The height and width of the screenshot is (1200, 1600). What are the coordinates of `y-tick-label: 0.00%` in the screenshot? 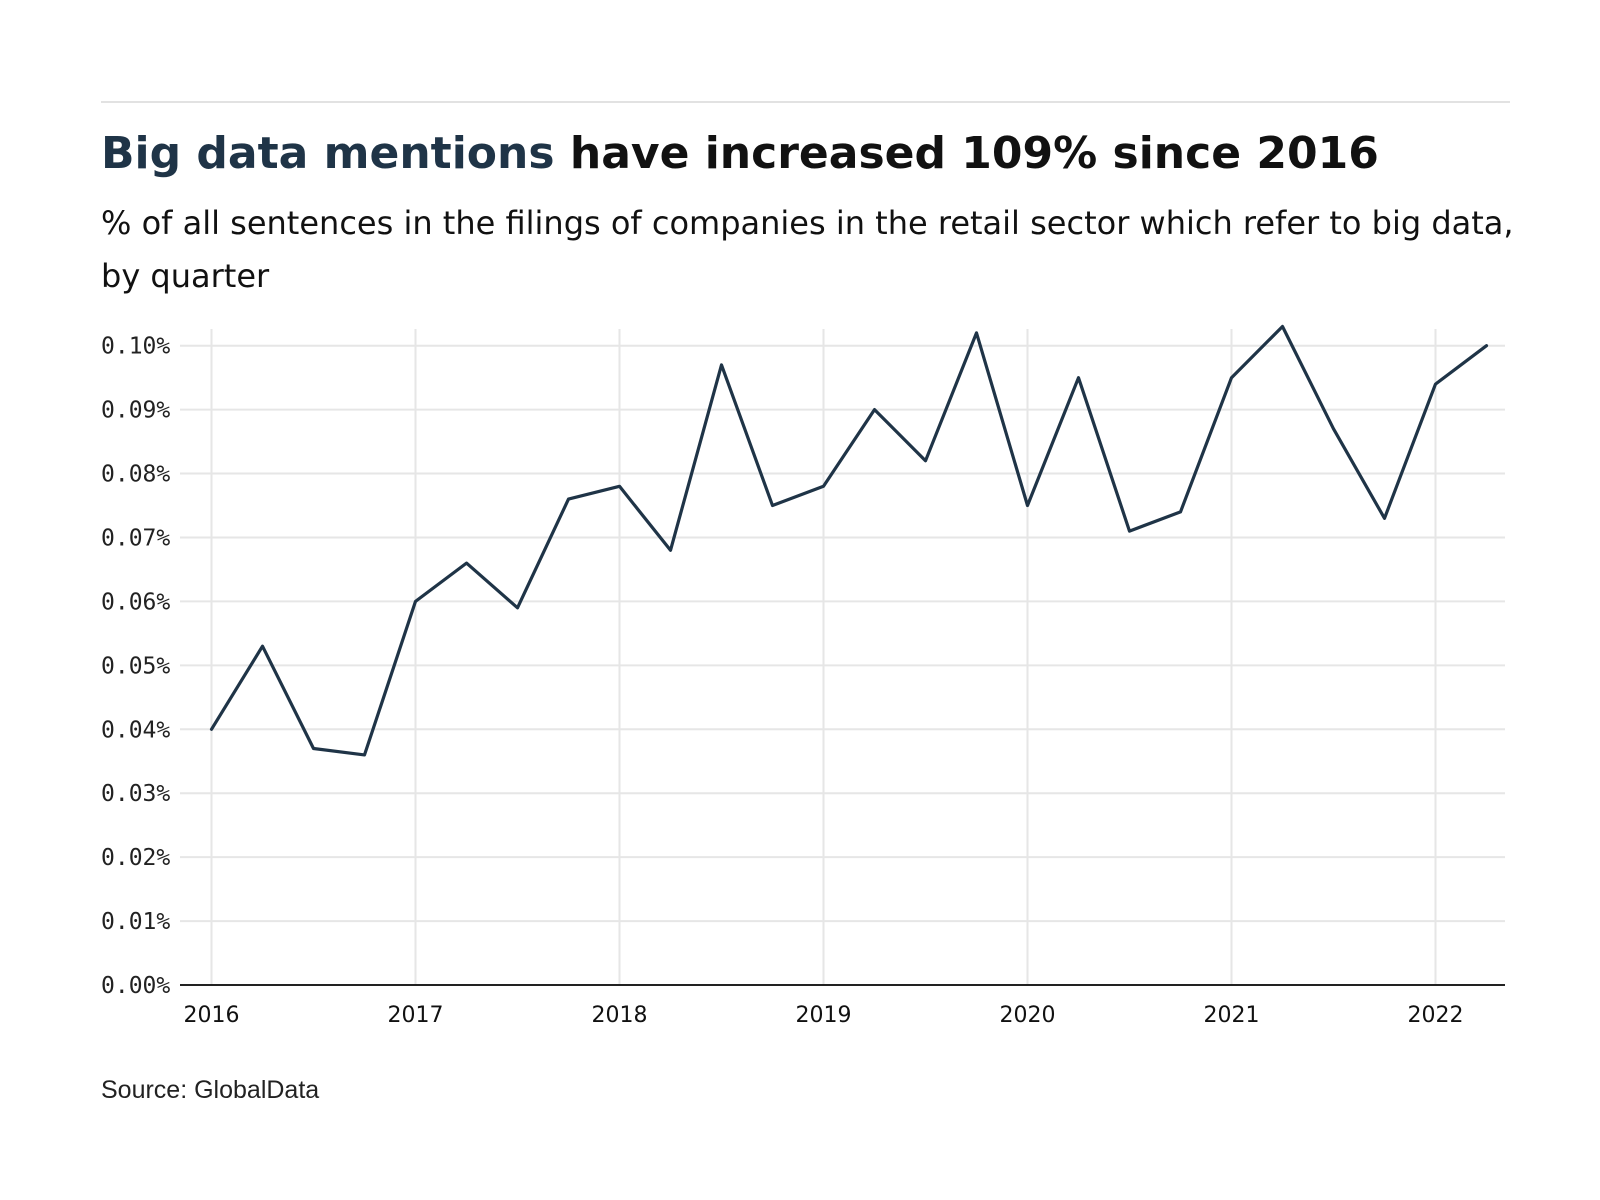 It's located at (135, 986).